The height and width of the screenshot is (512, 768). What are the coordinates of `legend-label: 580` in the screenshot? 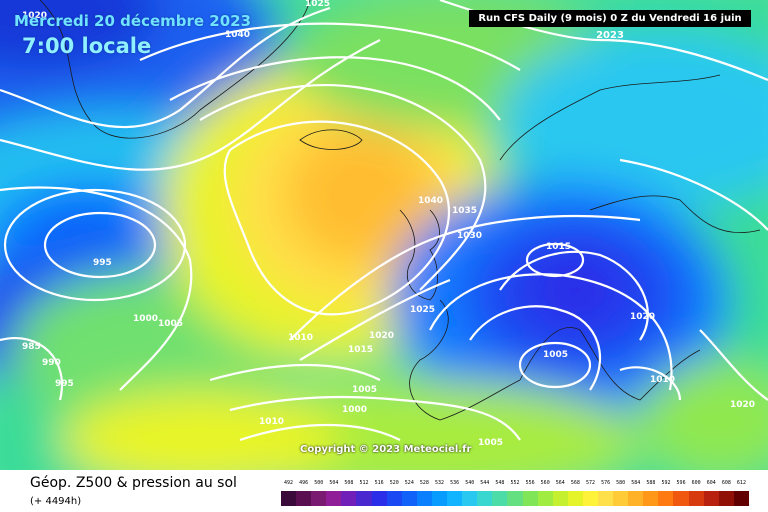 It's located at (621, 483).